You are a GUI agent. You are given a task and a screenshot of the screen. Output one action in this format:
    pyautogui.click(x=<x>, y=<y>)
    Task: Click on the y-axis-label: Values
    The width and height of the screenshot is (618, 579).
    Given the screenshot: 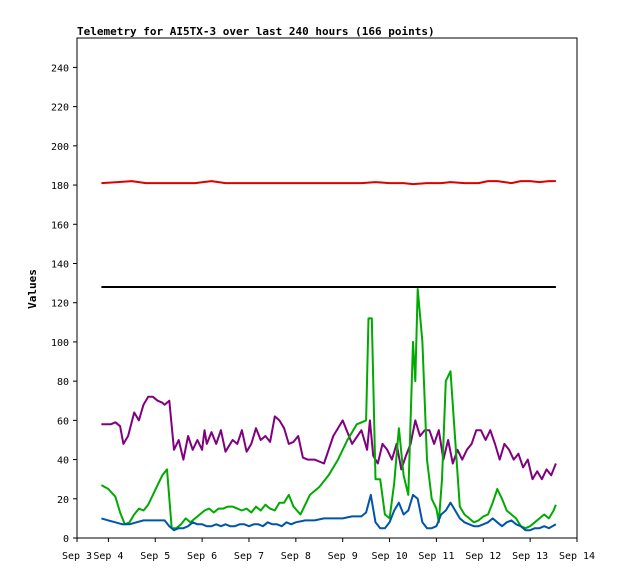 What is the action you would take?
    pyautogui.click(x=32, y=289)
    